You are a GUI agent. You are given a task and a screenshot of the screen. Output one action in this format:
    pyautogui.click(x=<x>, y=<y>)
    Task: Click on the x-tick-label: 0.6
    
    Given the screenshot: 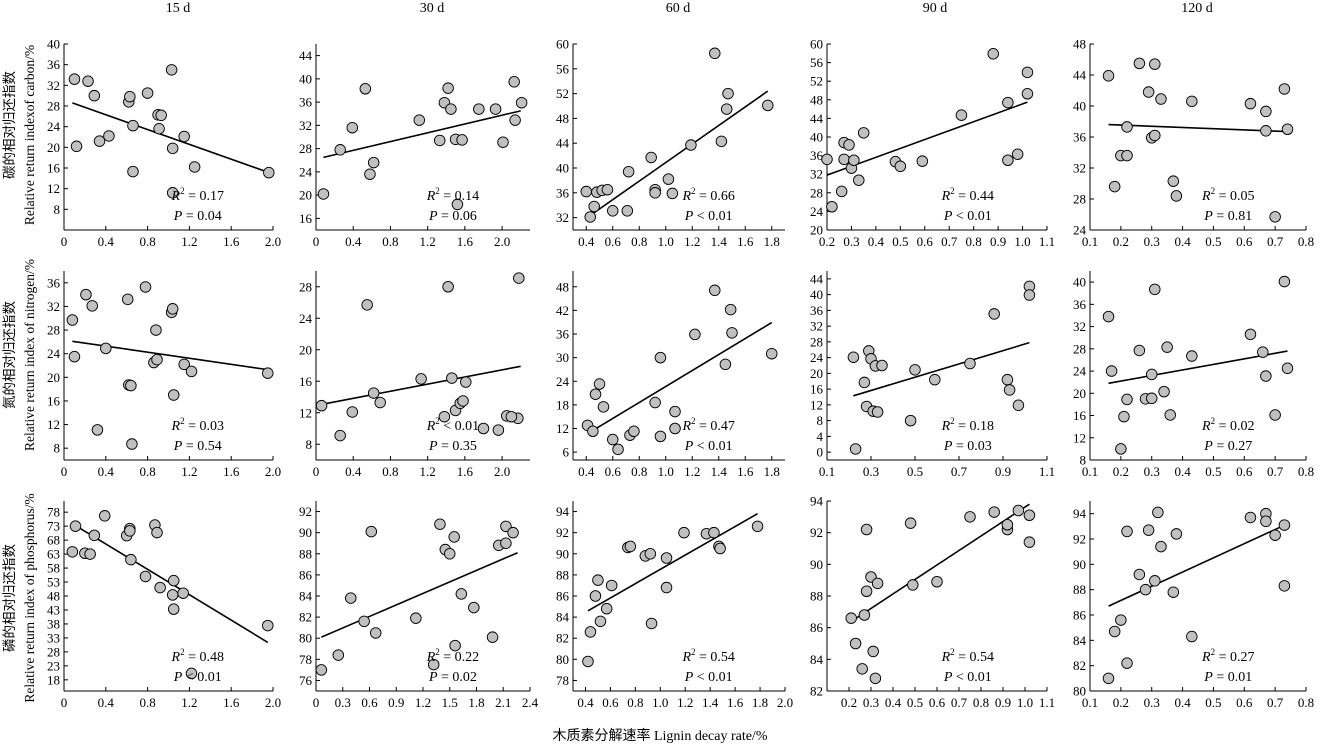 What is the action you would take?
    pyautogui.click(x=610, y=702)
    